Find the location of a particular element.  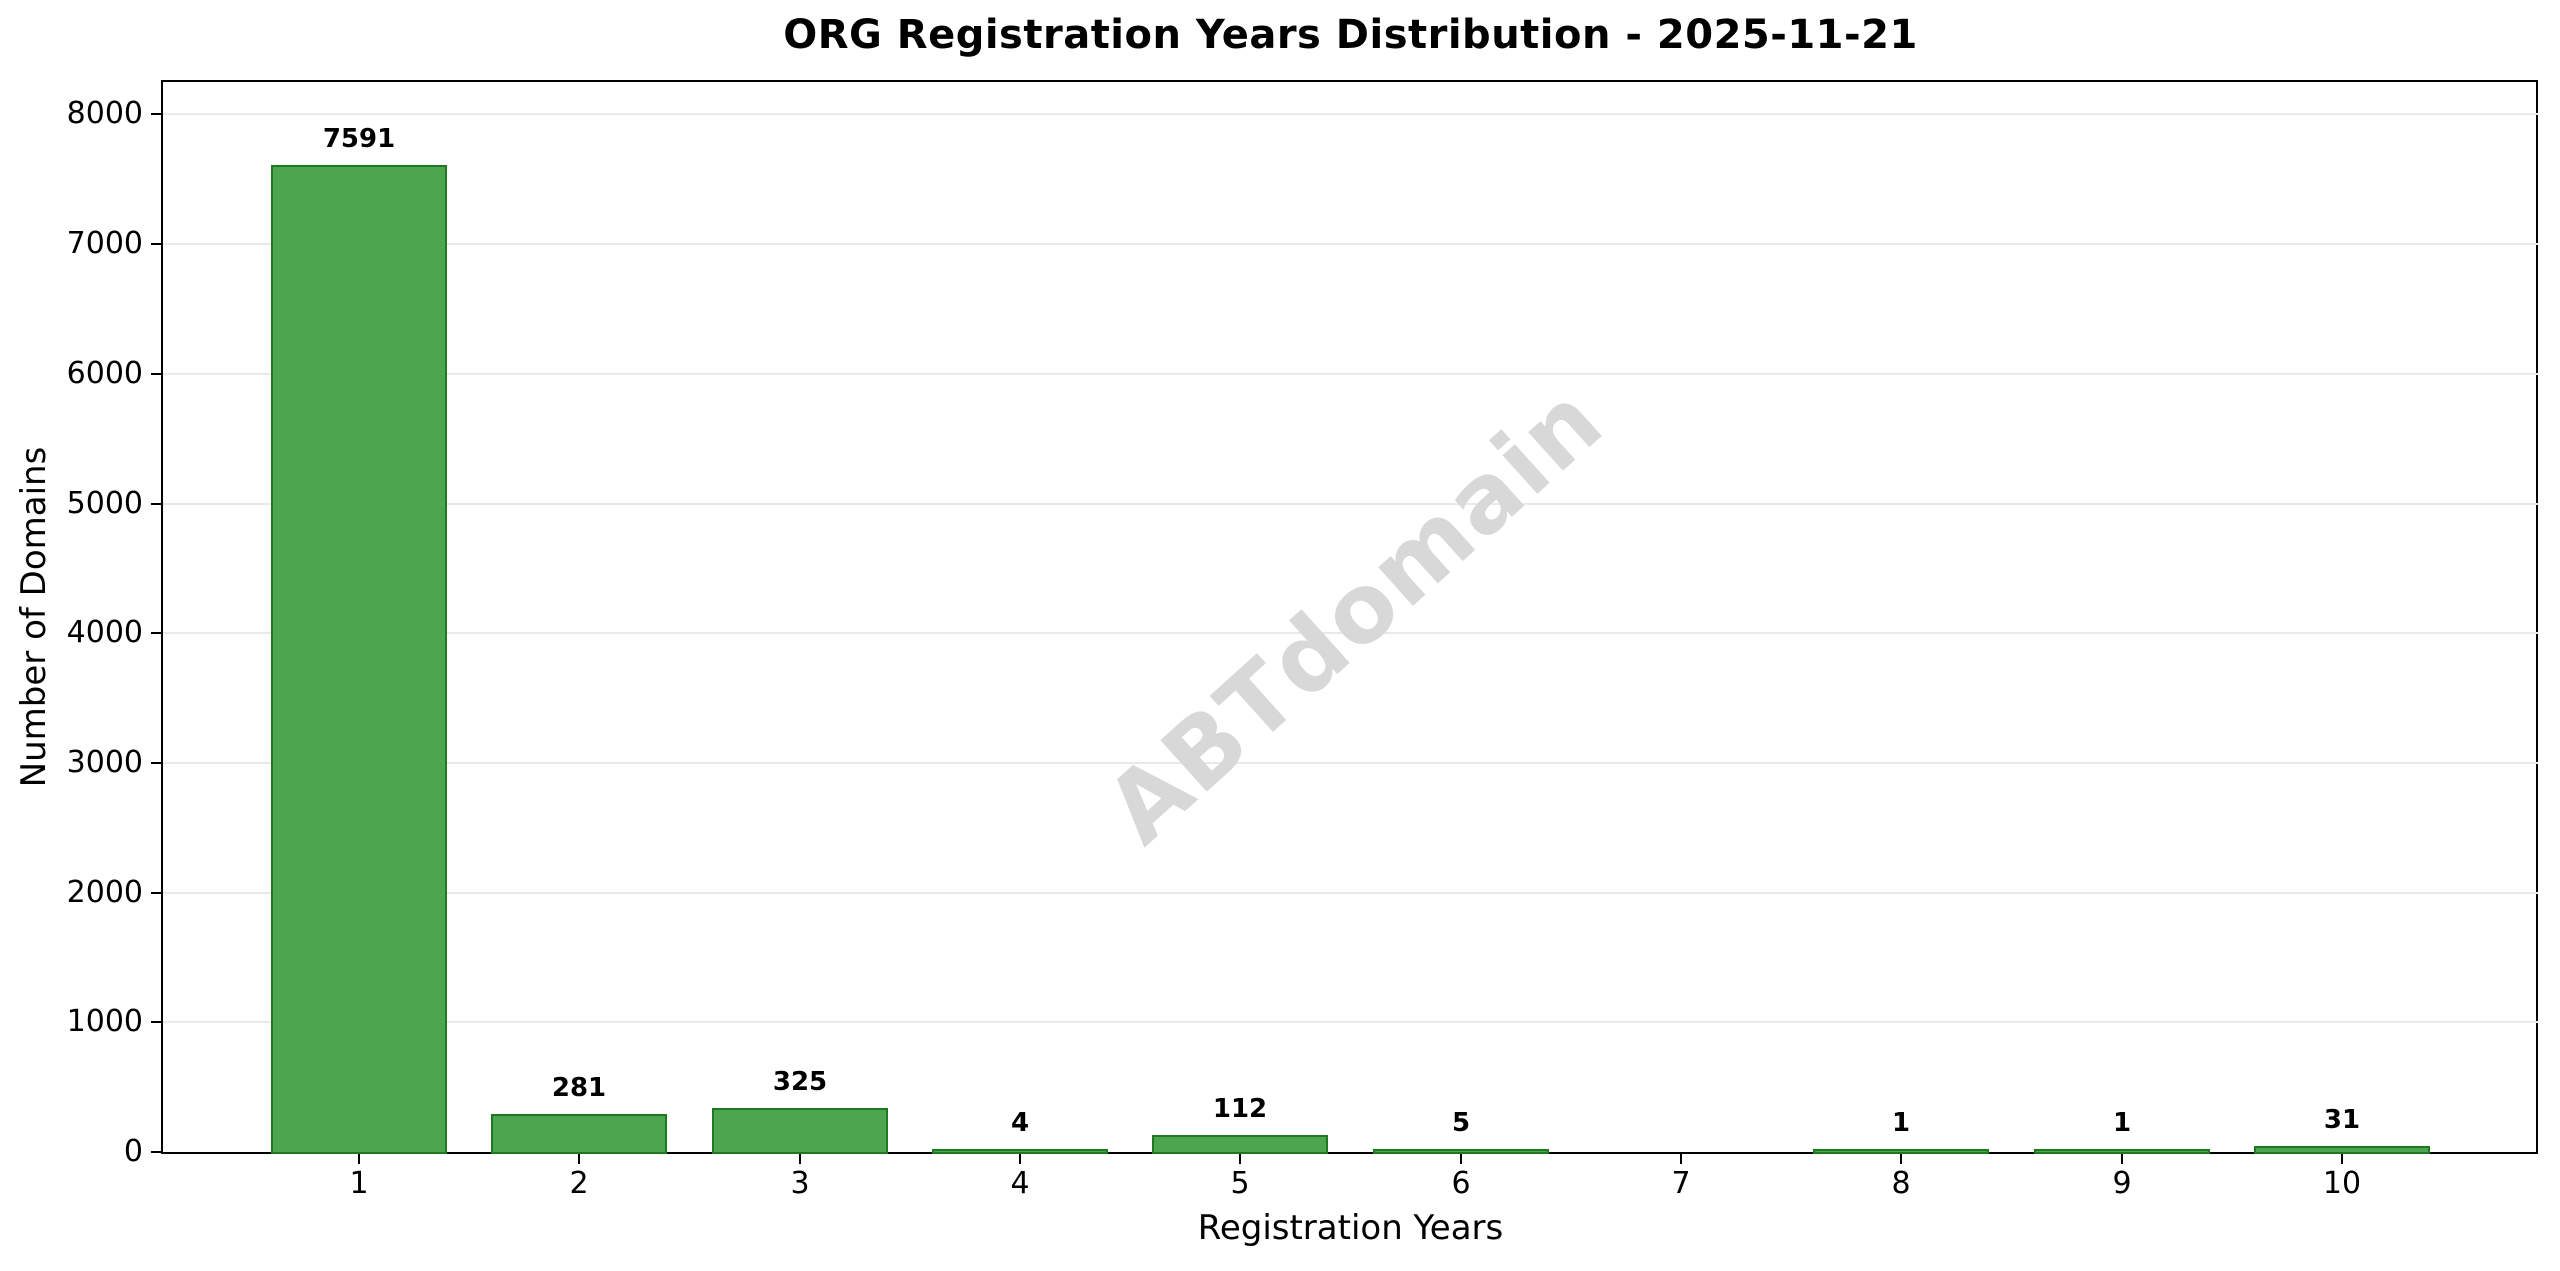

y-tick-label: 7000 is located at coordinates (104, 244).